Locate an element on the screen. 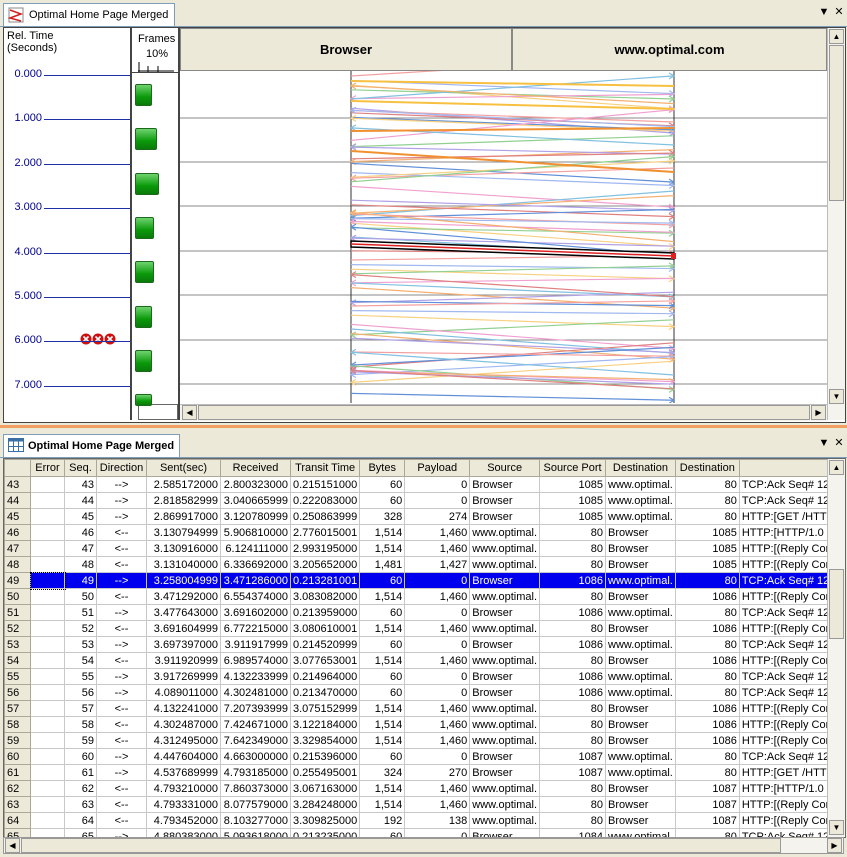 Image resolution: width=847 pixels, height=857 pixels. column-header: Source is located at coordinates (505, 468).